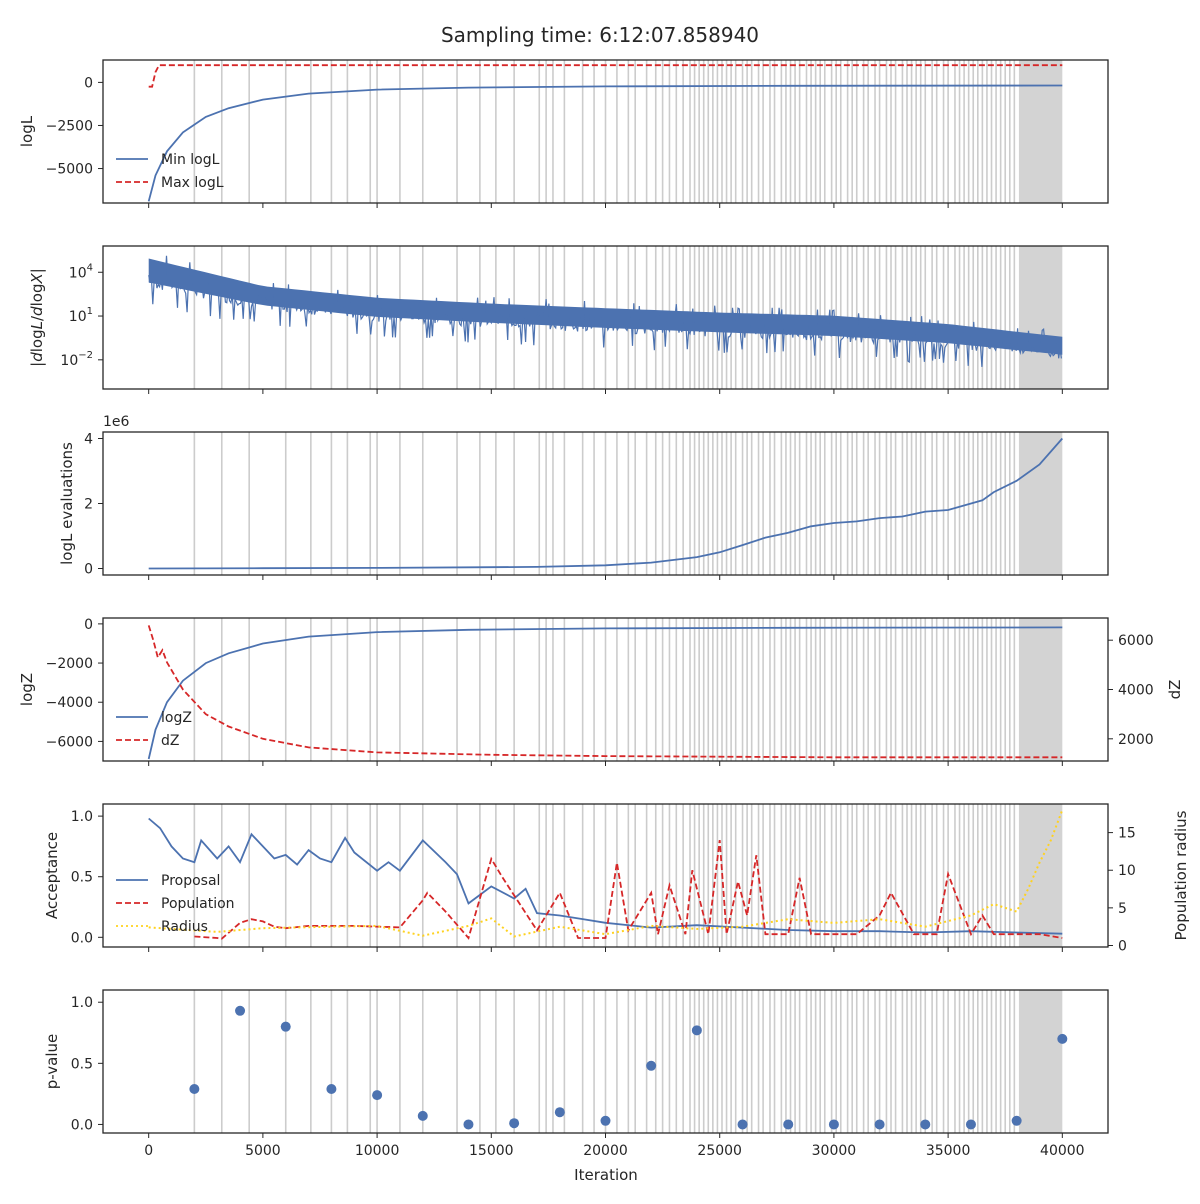 The width and height of the screenshot is (1200, 1204). I want to click on figure-title: Sampling time: 6:12:07.858940, so click(600, 35).